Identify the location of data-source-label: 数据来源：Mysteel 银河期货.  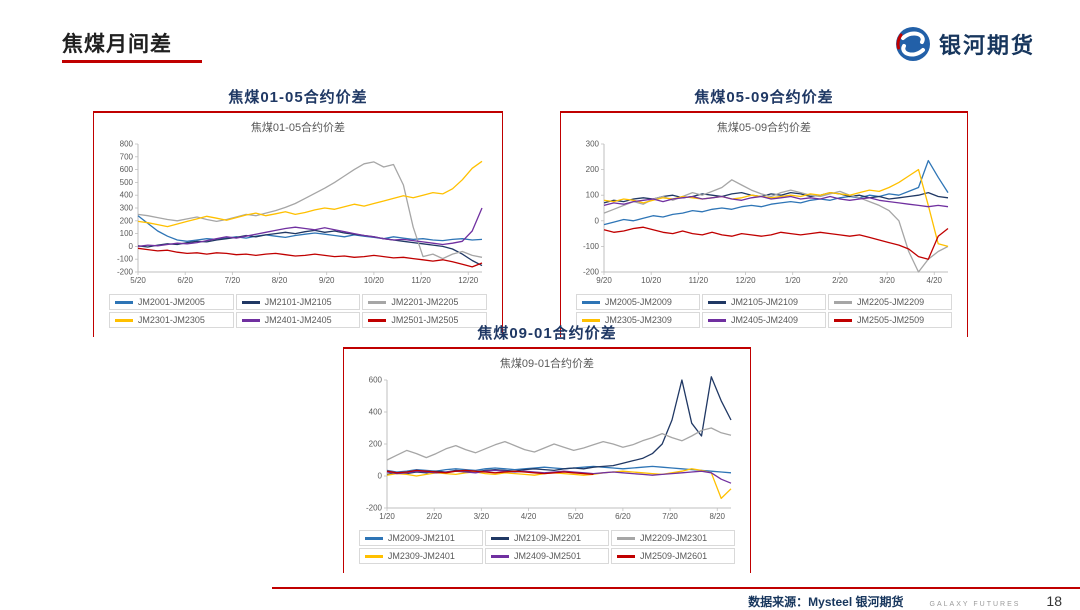
(826, 602).